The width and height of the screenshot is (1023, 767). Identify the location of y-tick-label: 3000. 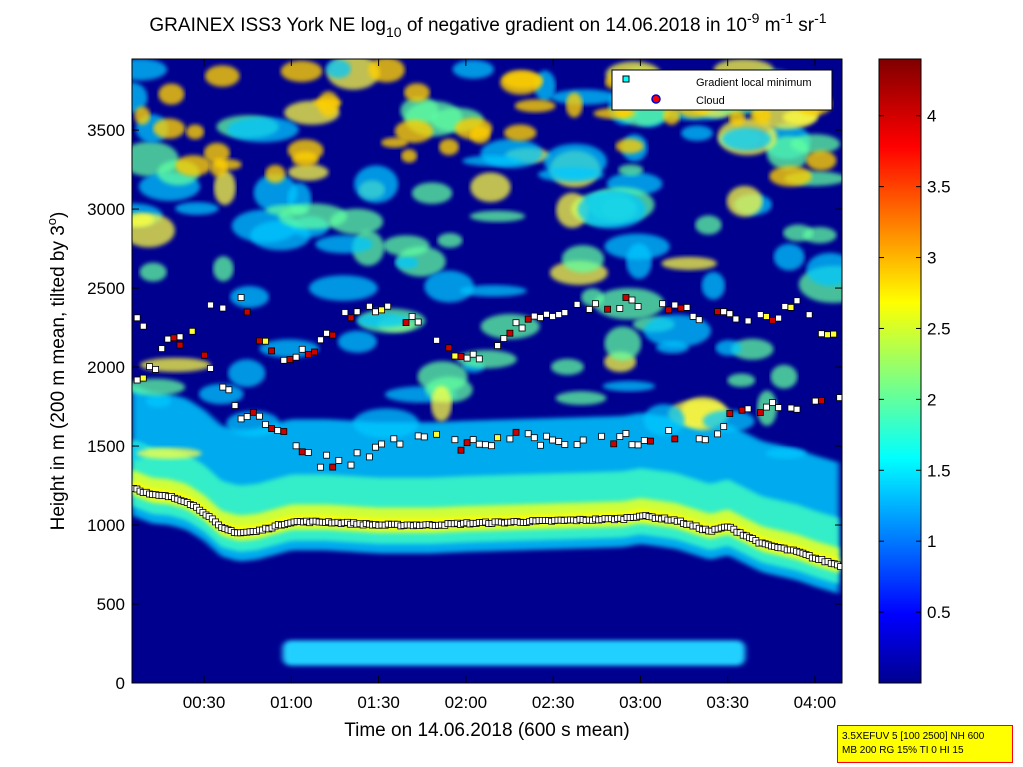
(106, 209).